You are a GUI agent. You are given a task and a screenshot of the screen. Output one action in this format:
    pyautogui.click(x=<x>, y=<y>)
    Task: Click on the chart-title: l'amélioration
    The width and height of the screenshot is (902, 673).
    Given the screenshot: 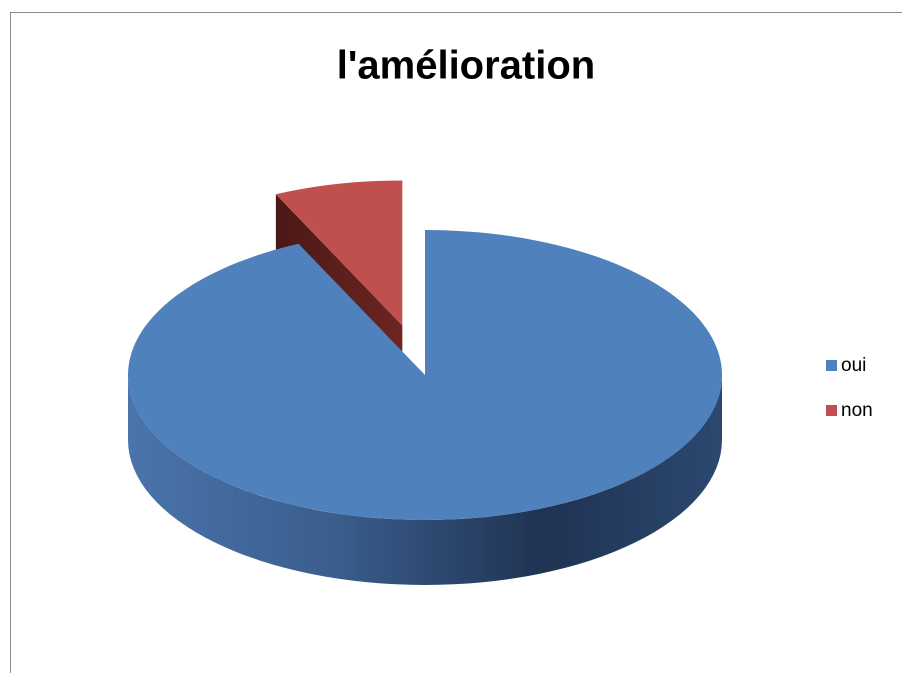 What is the action you would take?
    pyautogui.click(x=466, y=66)
    